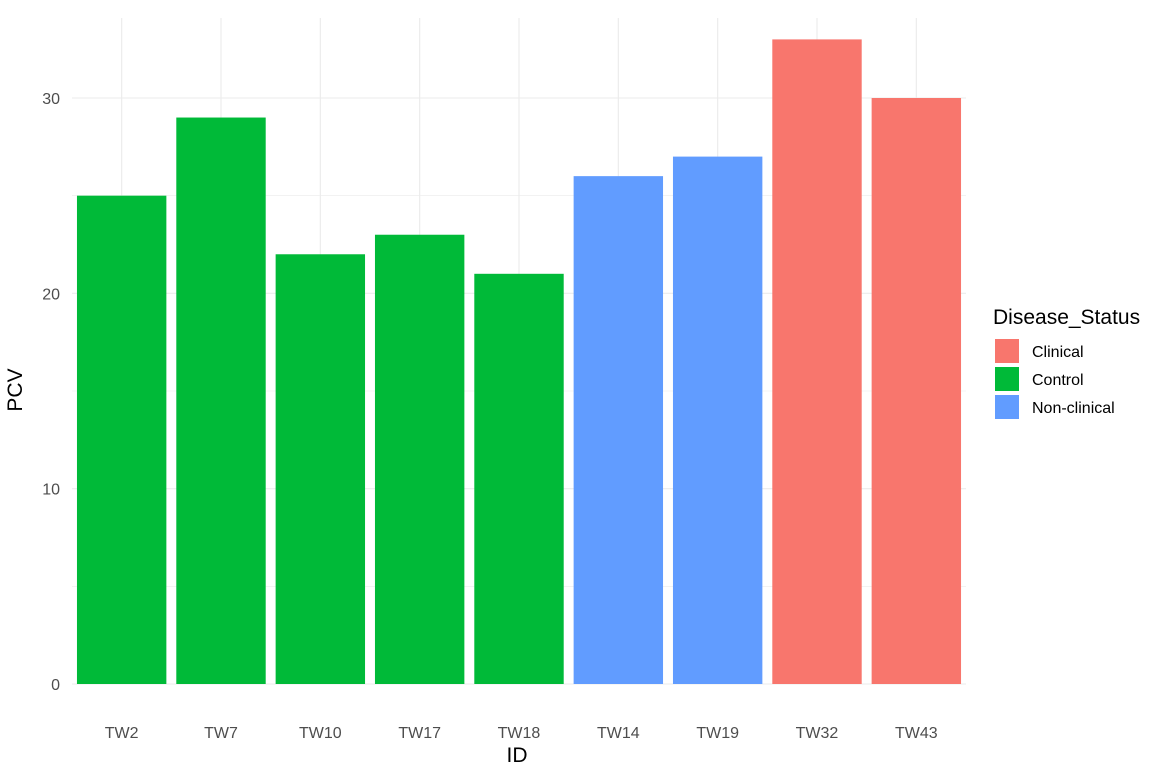  I want to click on legend-swatch-clinical, so click(1007, 351).